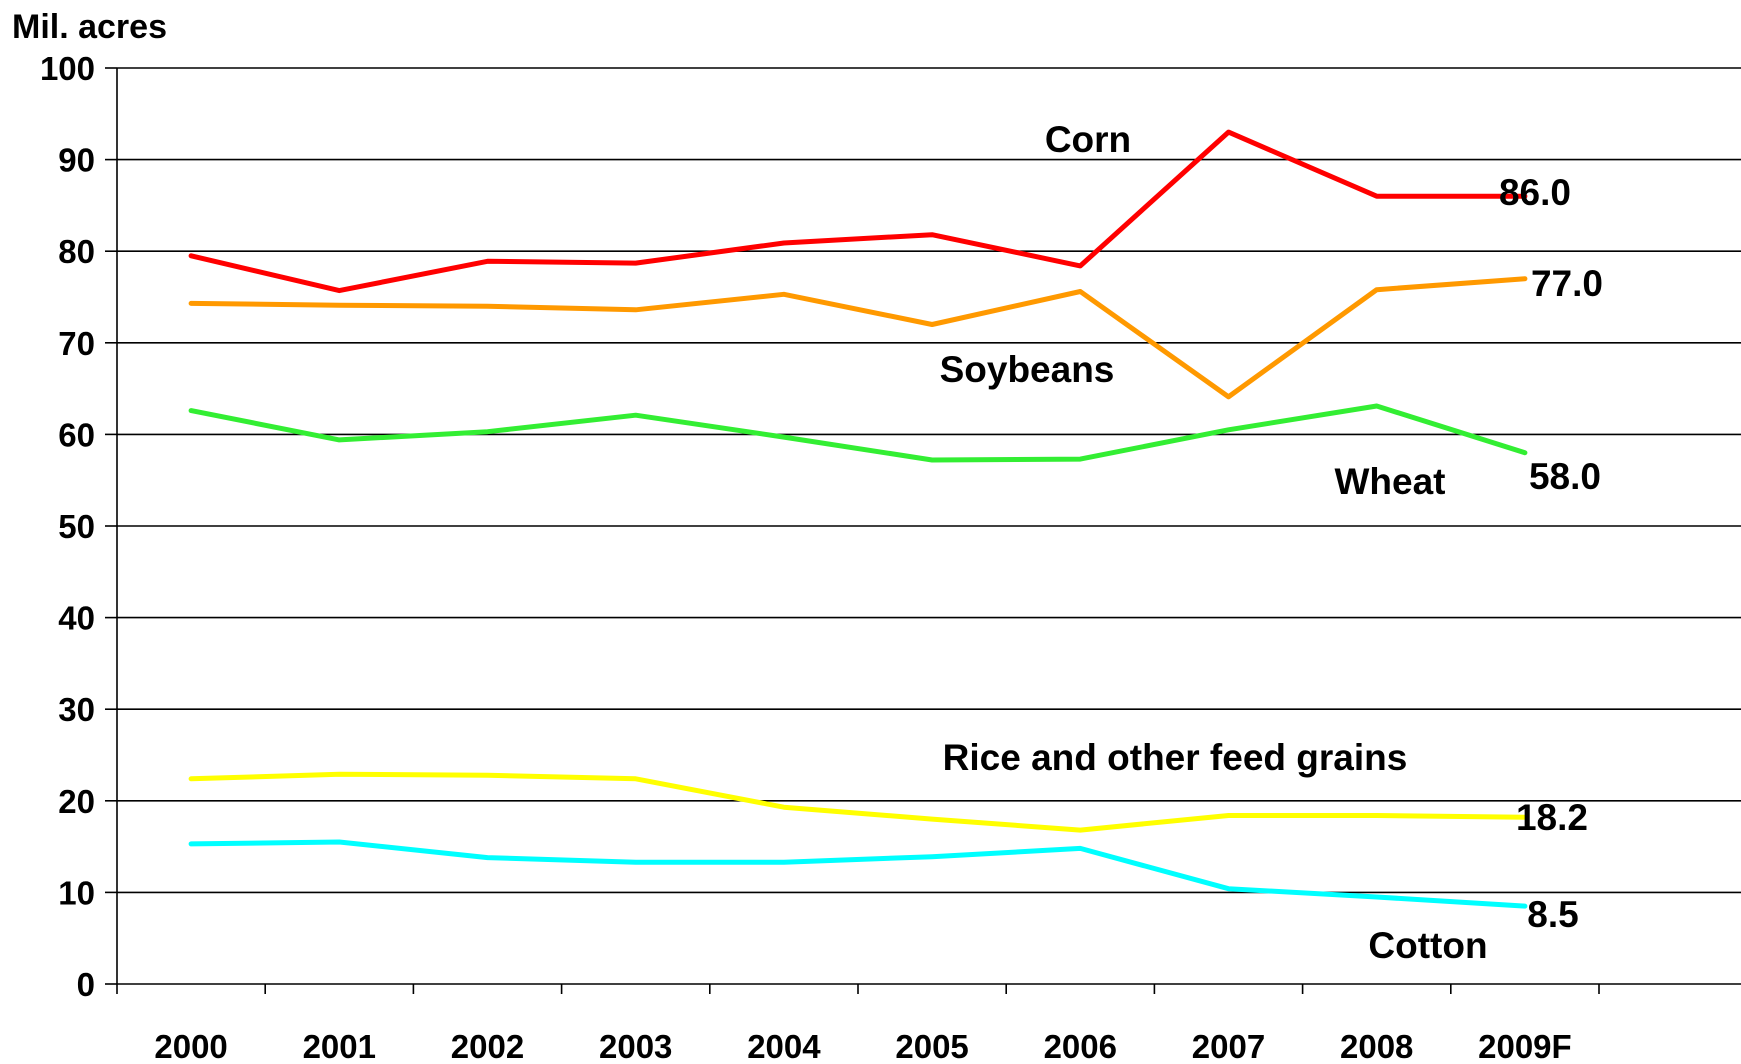 Image resolution: width=1741 pixels, height=1064 pixels. Describe the element at coordinates (76, 526) in the screenshot. I see `y-tick-label: 50` at that location.